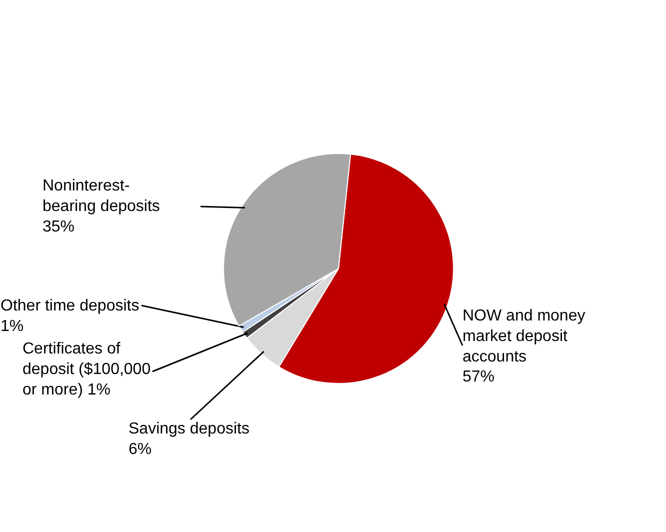  What do you see at coordinates (140, 449) in the screenshot?
I see `data-label: 6%` at bounding box center [140, 449].